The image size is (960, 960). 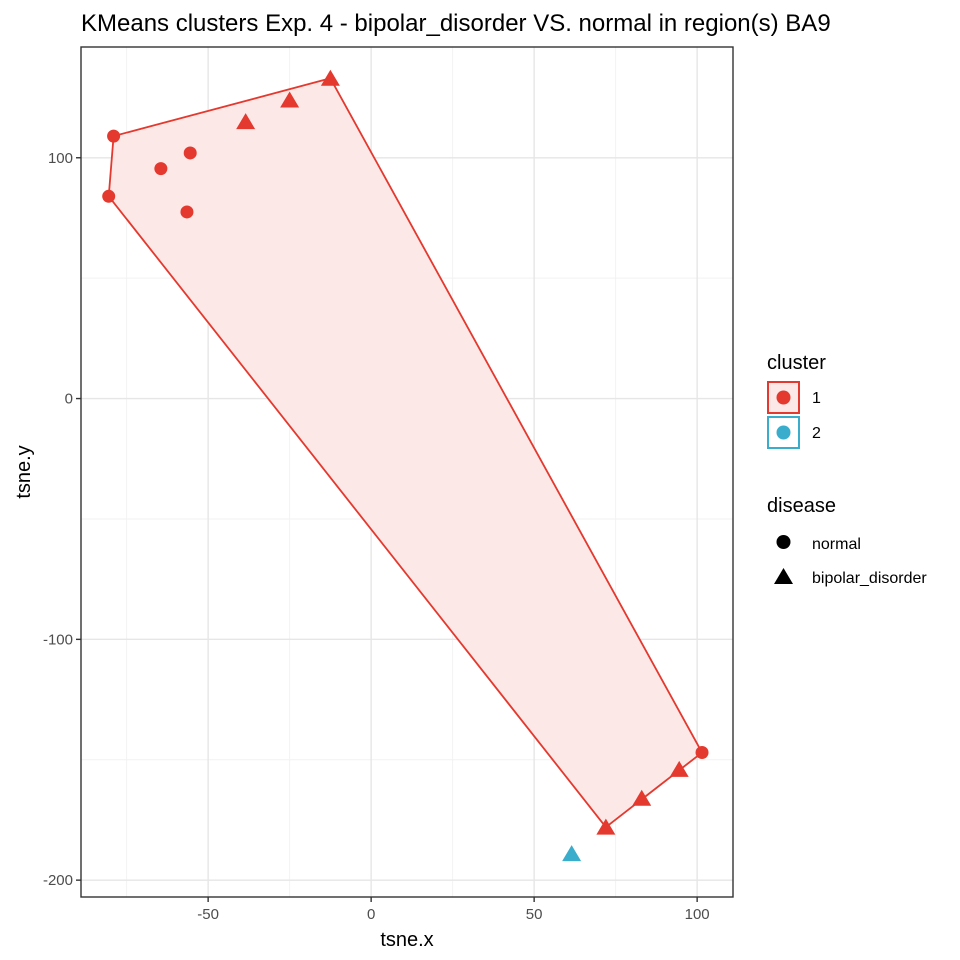 What do you see at coordinates (801, 506) in the screenshot?
I see `legend-disease-title: disease` at bounding box center [801, 506].